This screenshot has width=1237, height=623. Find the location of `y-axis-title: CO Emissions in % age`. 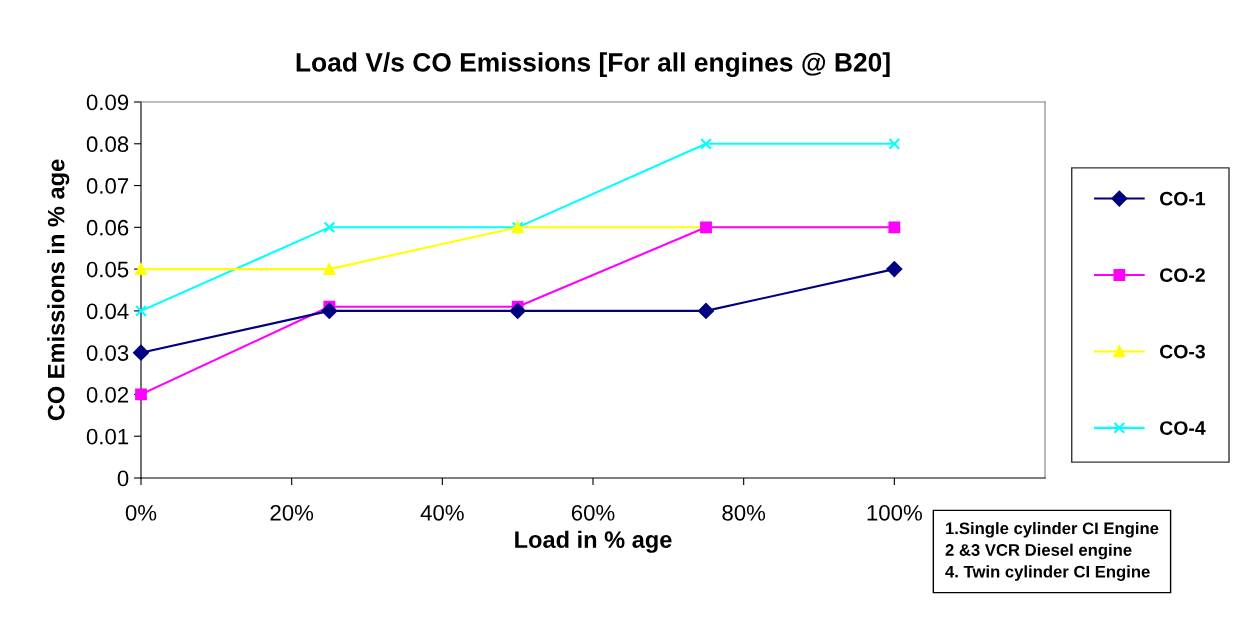

y-axis-title: CO Emissions in % age is located at coordinates (58, 290).